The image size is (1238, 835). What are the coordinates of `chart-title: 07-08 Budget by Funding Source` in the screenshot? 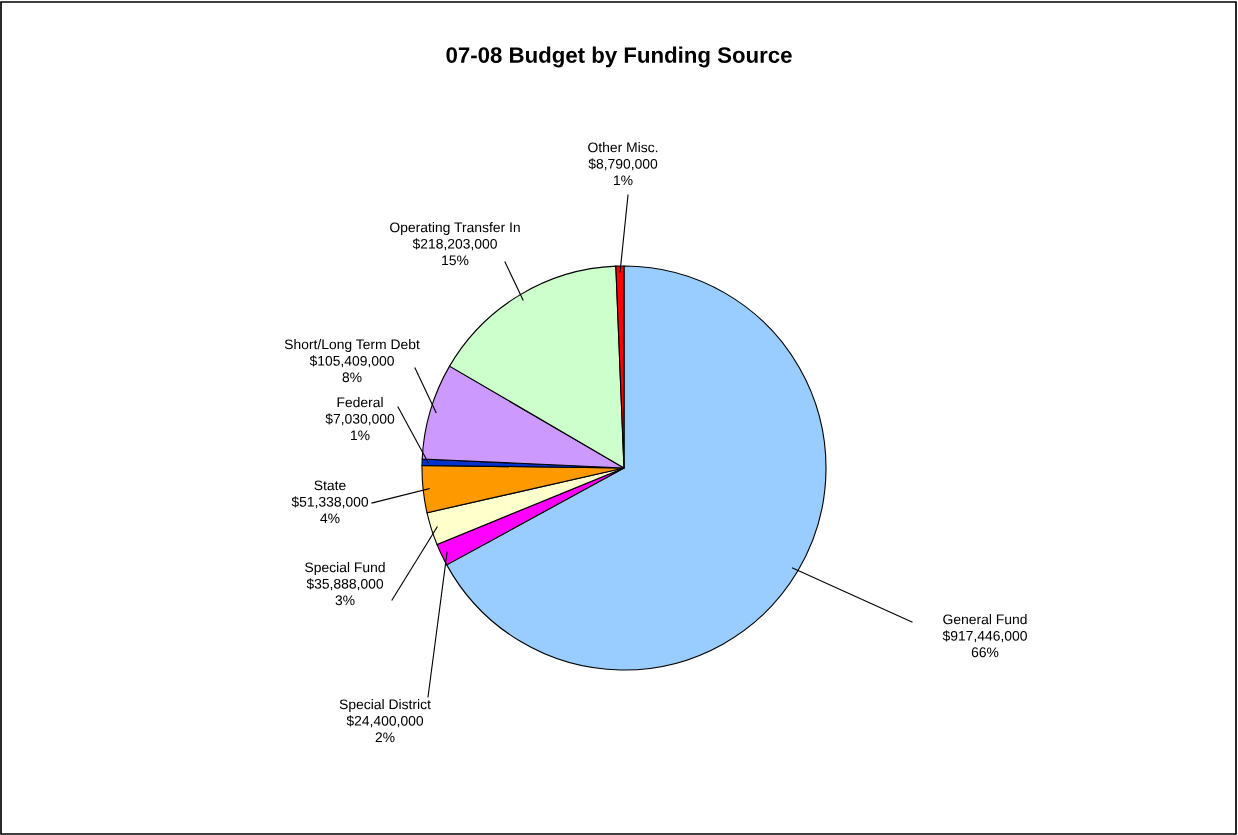 It's located at (619, 57).